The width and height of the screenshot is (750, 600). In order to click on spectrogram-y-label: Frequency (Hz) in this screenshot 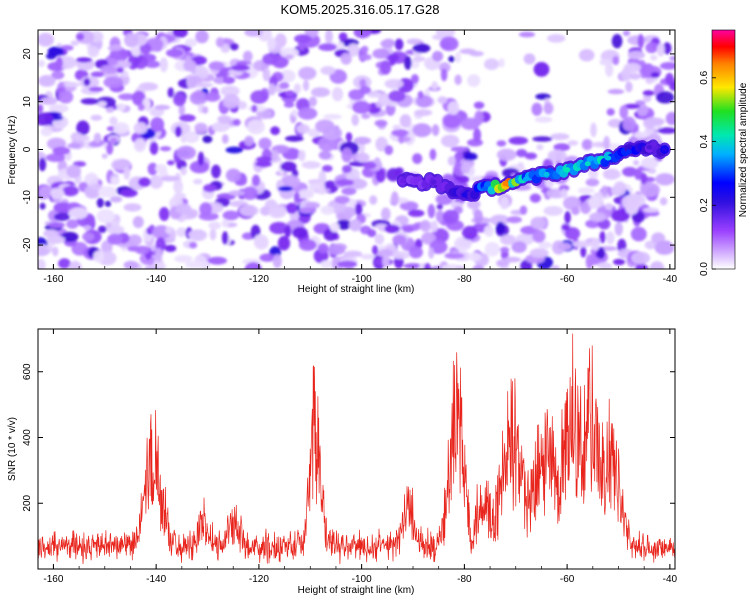, I will do `click(12, 150)`.